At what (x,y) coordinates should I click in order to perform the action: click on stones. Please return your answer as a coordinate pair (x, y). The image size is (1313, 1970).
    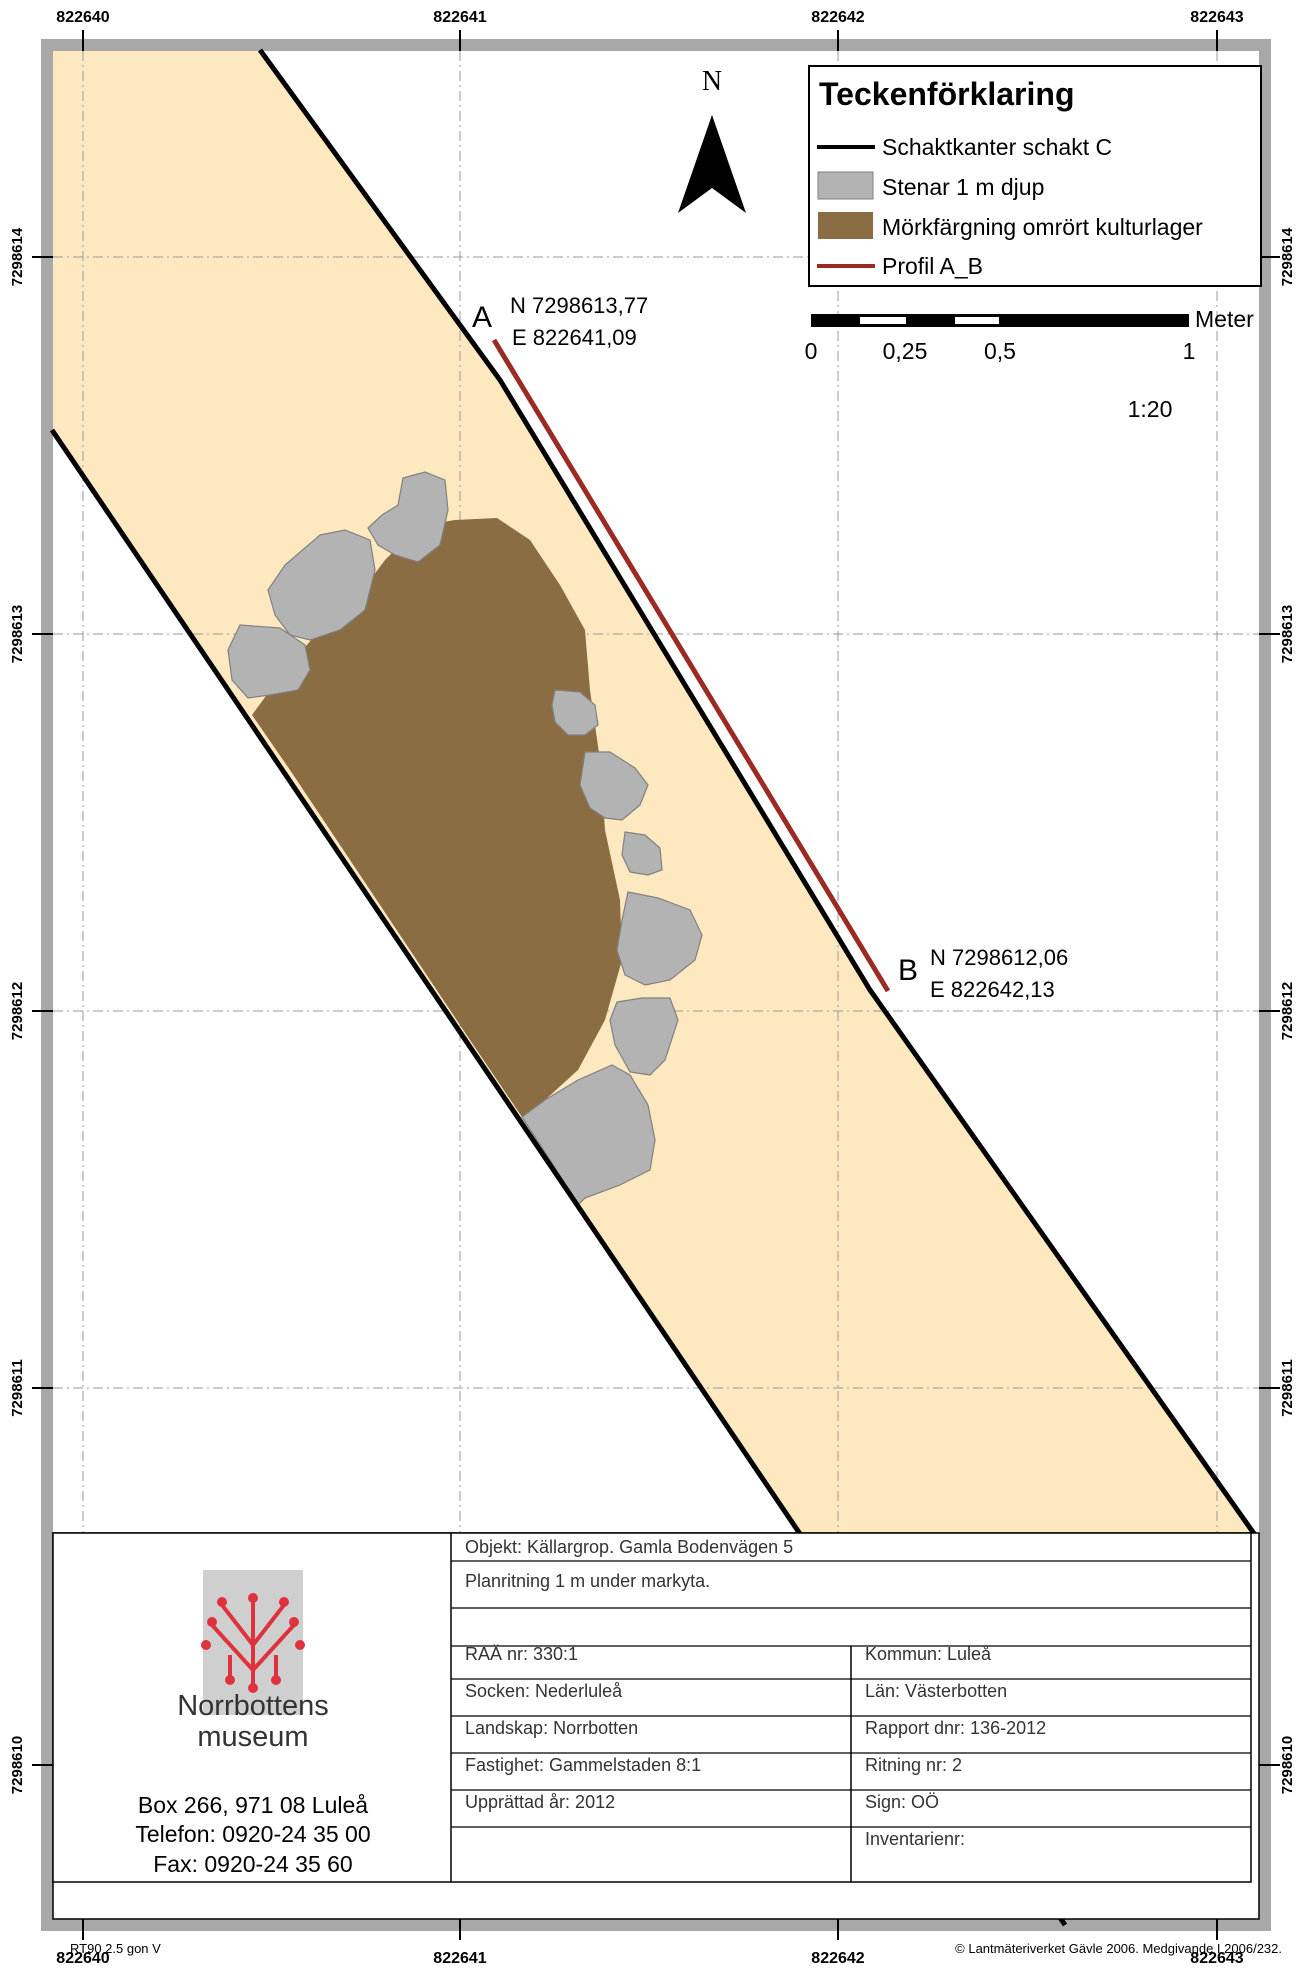
    Looking at the image, I should click on (465, 838).